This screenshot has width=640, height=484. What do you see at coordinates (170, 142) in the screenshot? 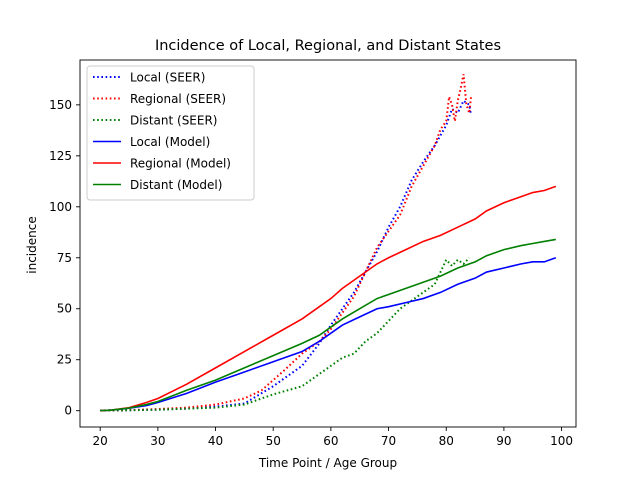
I see `legend-label: Local (Model)` at bounding box center [170, 142].